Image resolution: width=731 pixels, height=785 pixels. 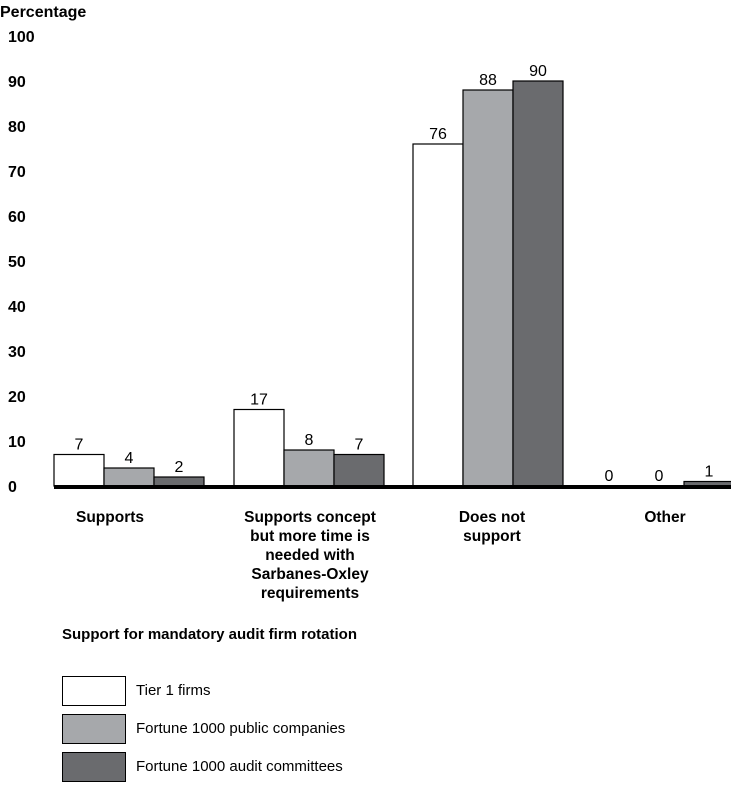 I want to click on bar-value-label: 2, so click(x=179, y=467).